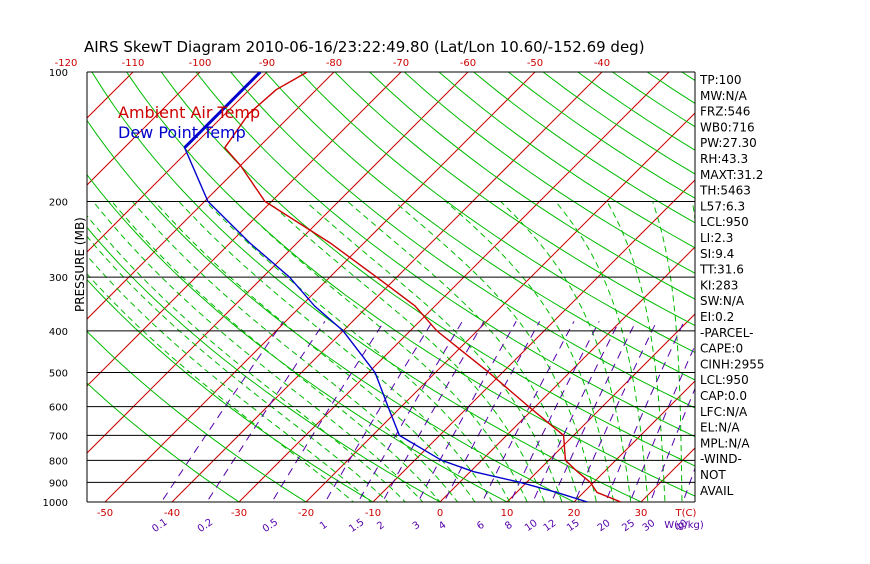 The width and height of the screenshot is (870, 564). What do you see at coordinates (720, 80) in the screenshot?
I see `index-item: TP:100` at bounding box center [720, 80].